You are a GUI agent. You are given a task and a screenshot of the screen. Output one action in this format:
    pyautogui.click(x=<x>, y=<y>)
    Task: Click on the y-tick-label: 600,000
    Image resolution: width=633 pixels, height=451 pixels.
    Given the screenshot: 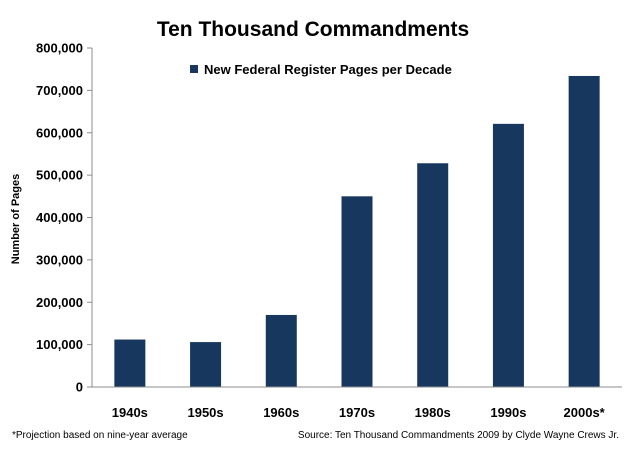 What is the action you would take?
    pyautogui.click(x=59, y=132)
    